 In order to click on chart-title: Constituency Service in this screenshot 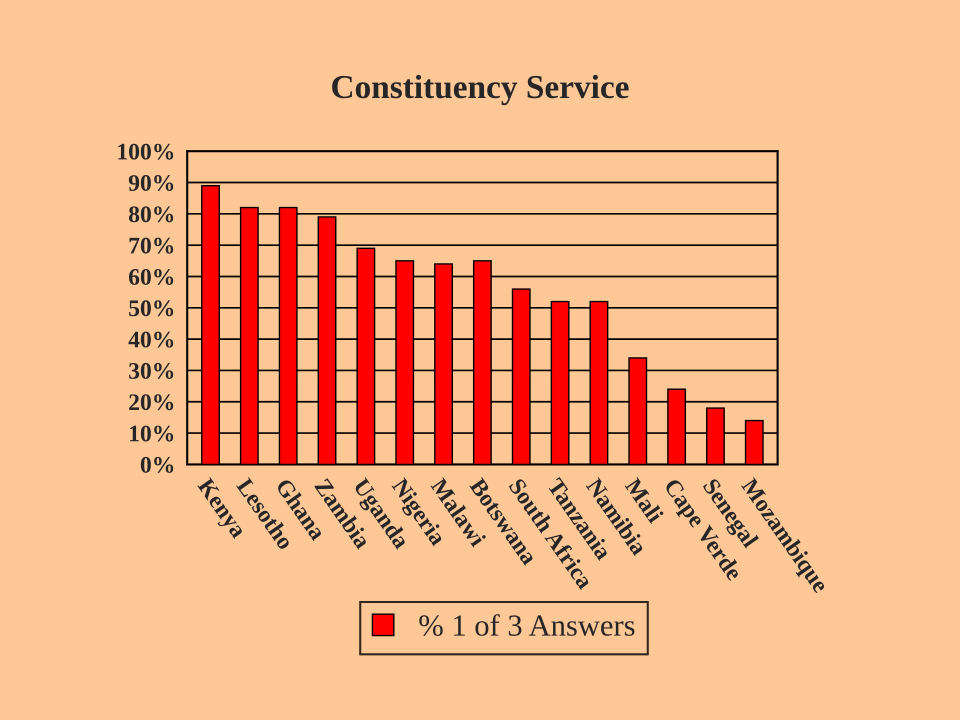, I will do `click(480, 90)`.